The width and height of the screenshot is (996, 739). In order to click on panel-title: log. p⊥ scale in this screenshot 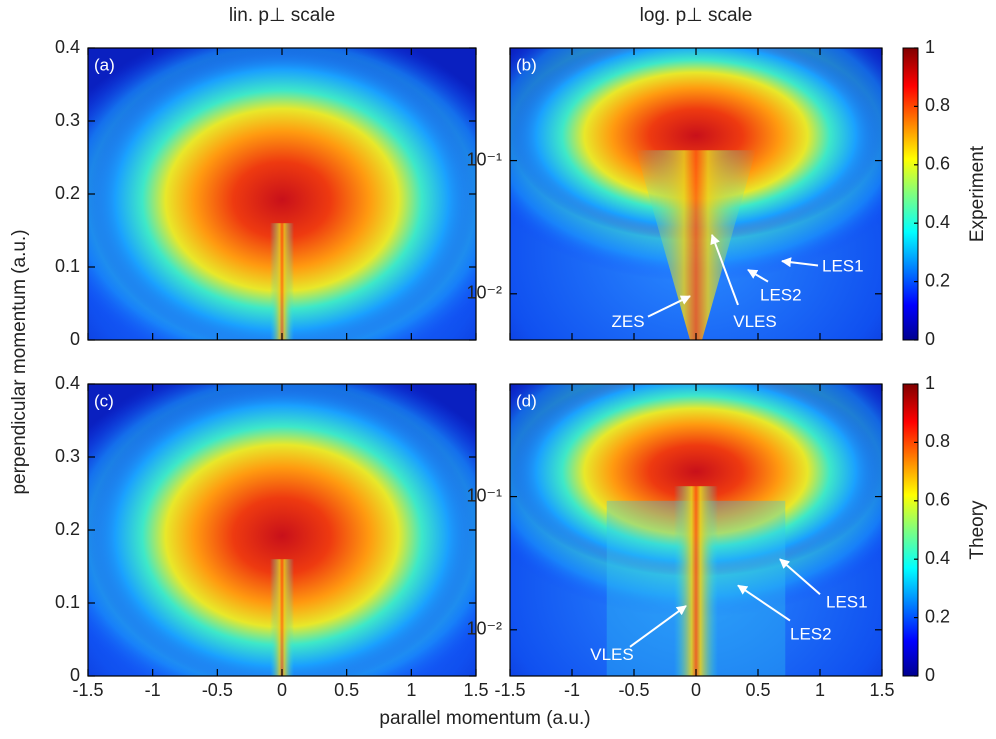, I will do `click(696, 15)`.